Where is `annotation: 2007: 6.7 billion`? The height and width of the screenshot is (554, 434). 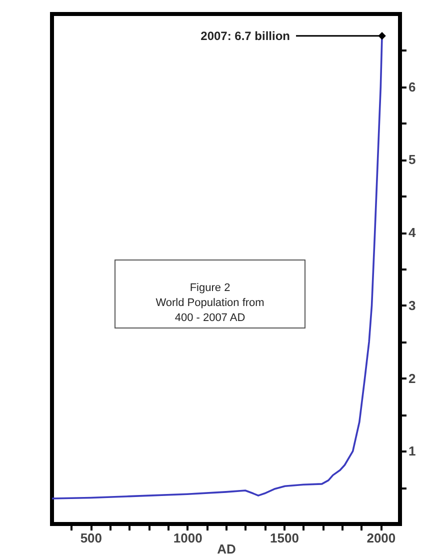 annotation: 2007: 6.7 billion is located at coordinates (245, 35).